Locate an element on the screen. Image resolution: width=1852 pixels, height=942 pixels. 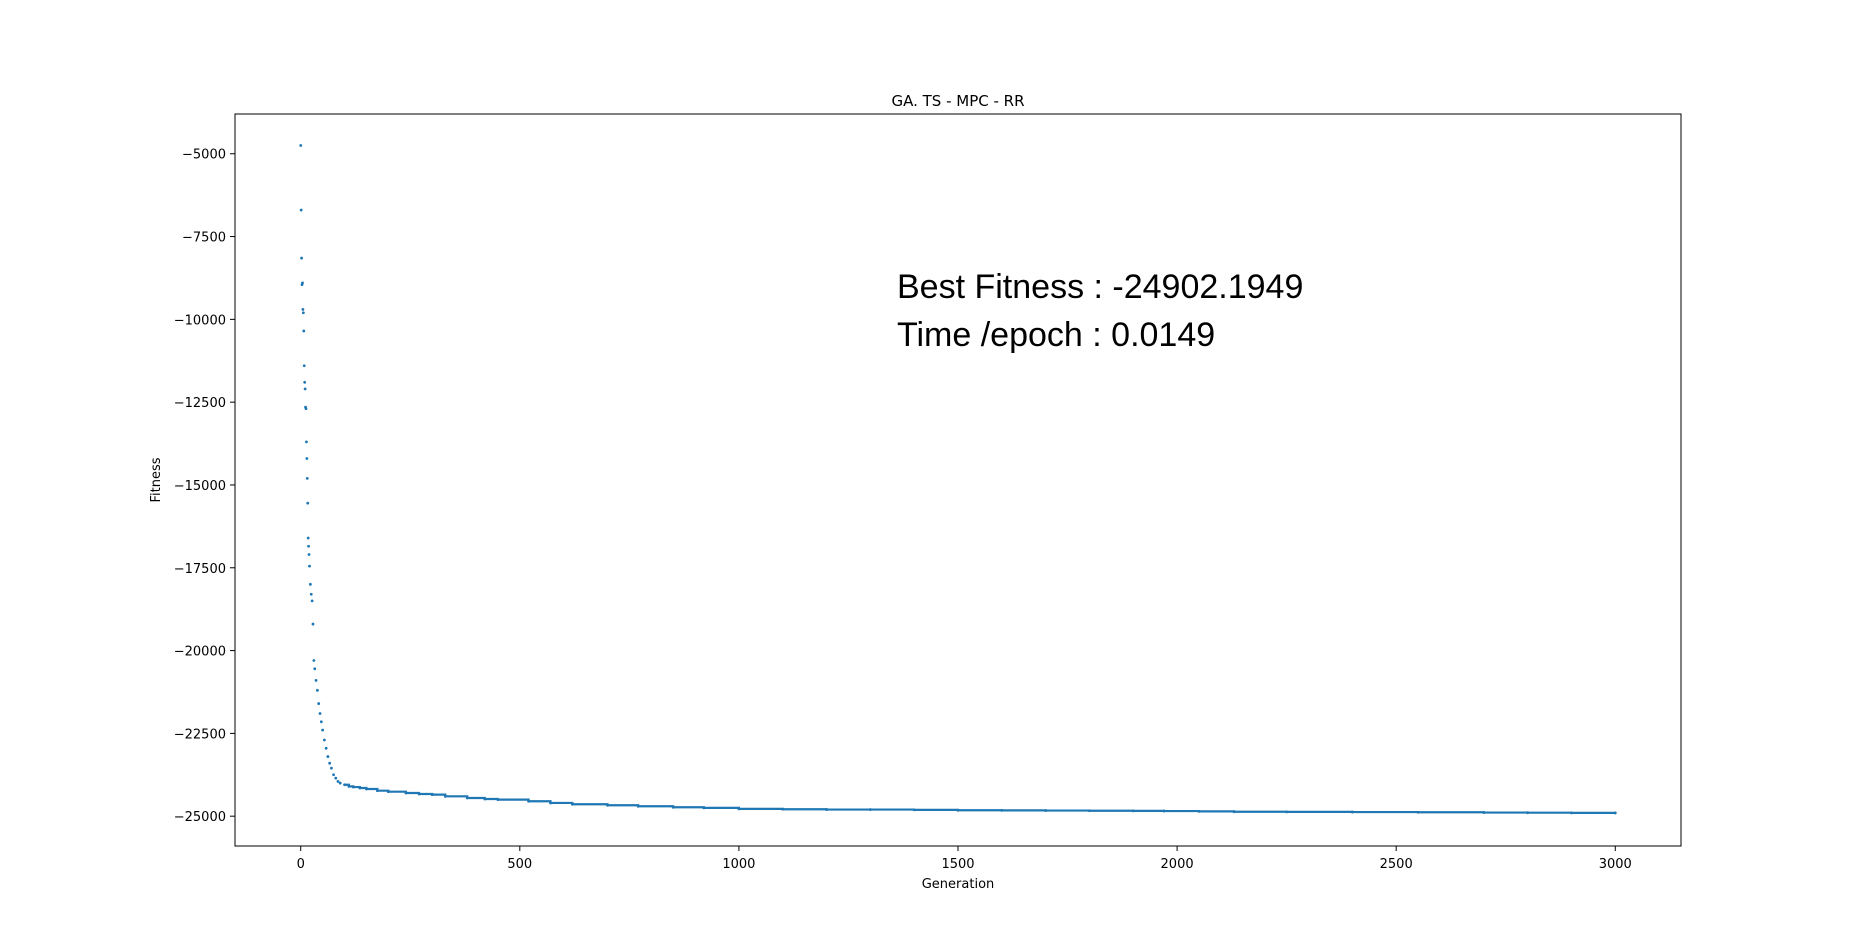
y-tick-label: −22500 is located at coordinates (200, 734).